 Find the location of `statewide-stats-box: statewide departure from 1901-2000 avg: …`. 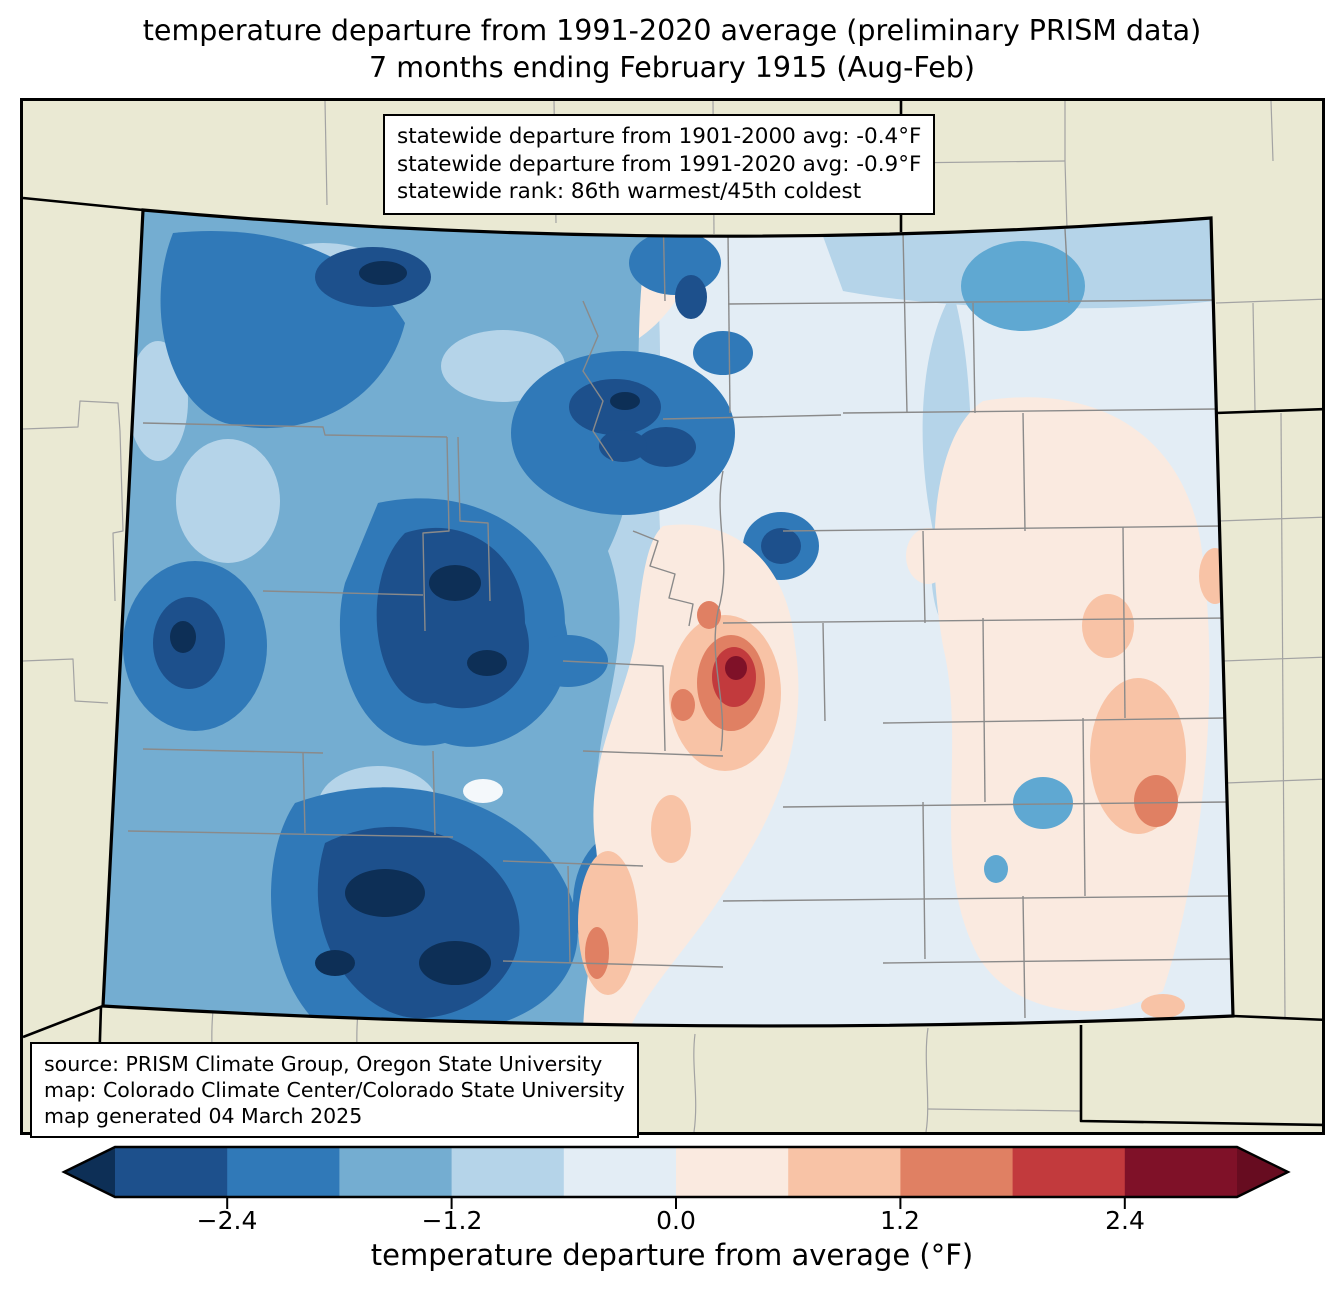

statewide-stats-box: statewide departure from 1901-2000 avg: … is located at coordinates (659, 164).